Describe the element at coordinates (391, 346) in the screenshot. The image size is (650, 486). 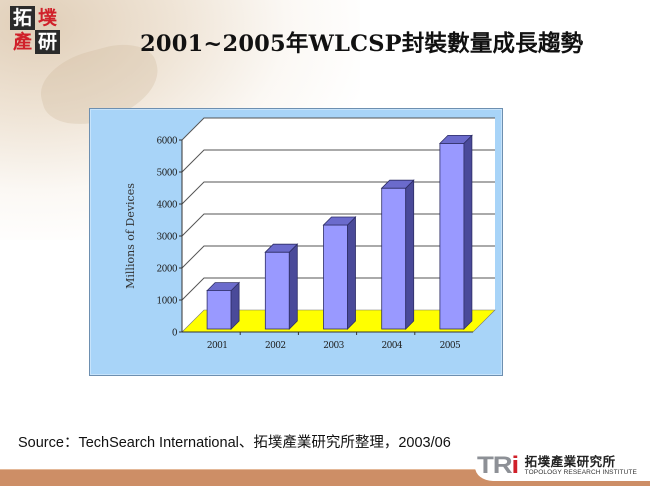
I see `x-tick-label: 2004` at that location.